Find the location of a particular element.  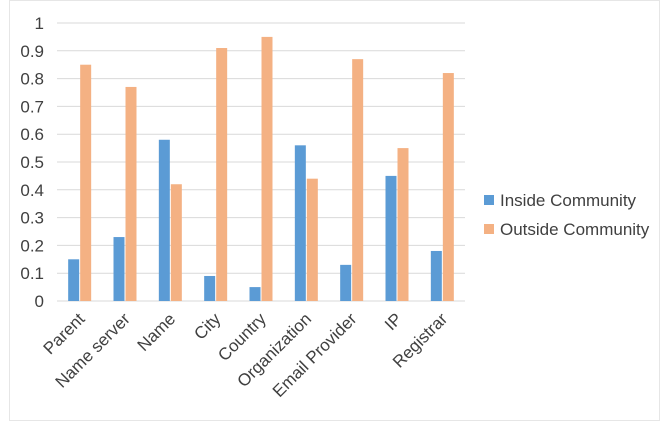

legend-label: Outside Community is located at coordinates (575, 229).